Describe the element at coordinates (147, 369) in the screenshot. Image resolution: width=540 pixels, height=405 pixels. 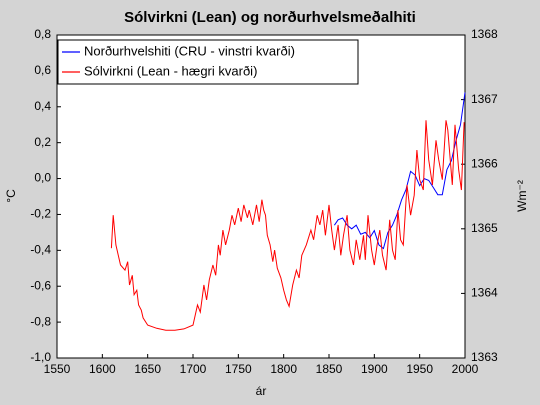
I see `x-tick-label: 1650` at that location.